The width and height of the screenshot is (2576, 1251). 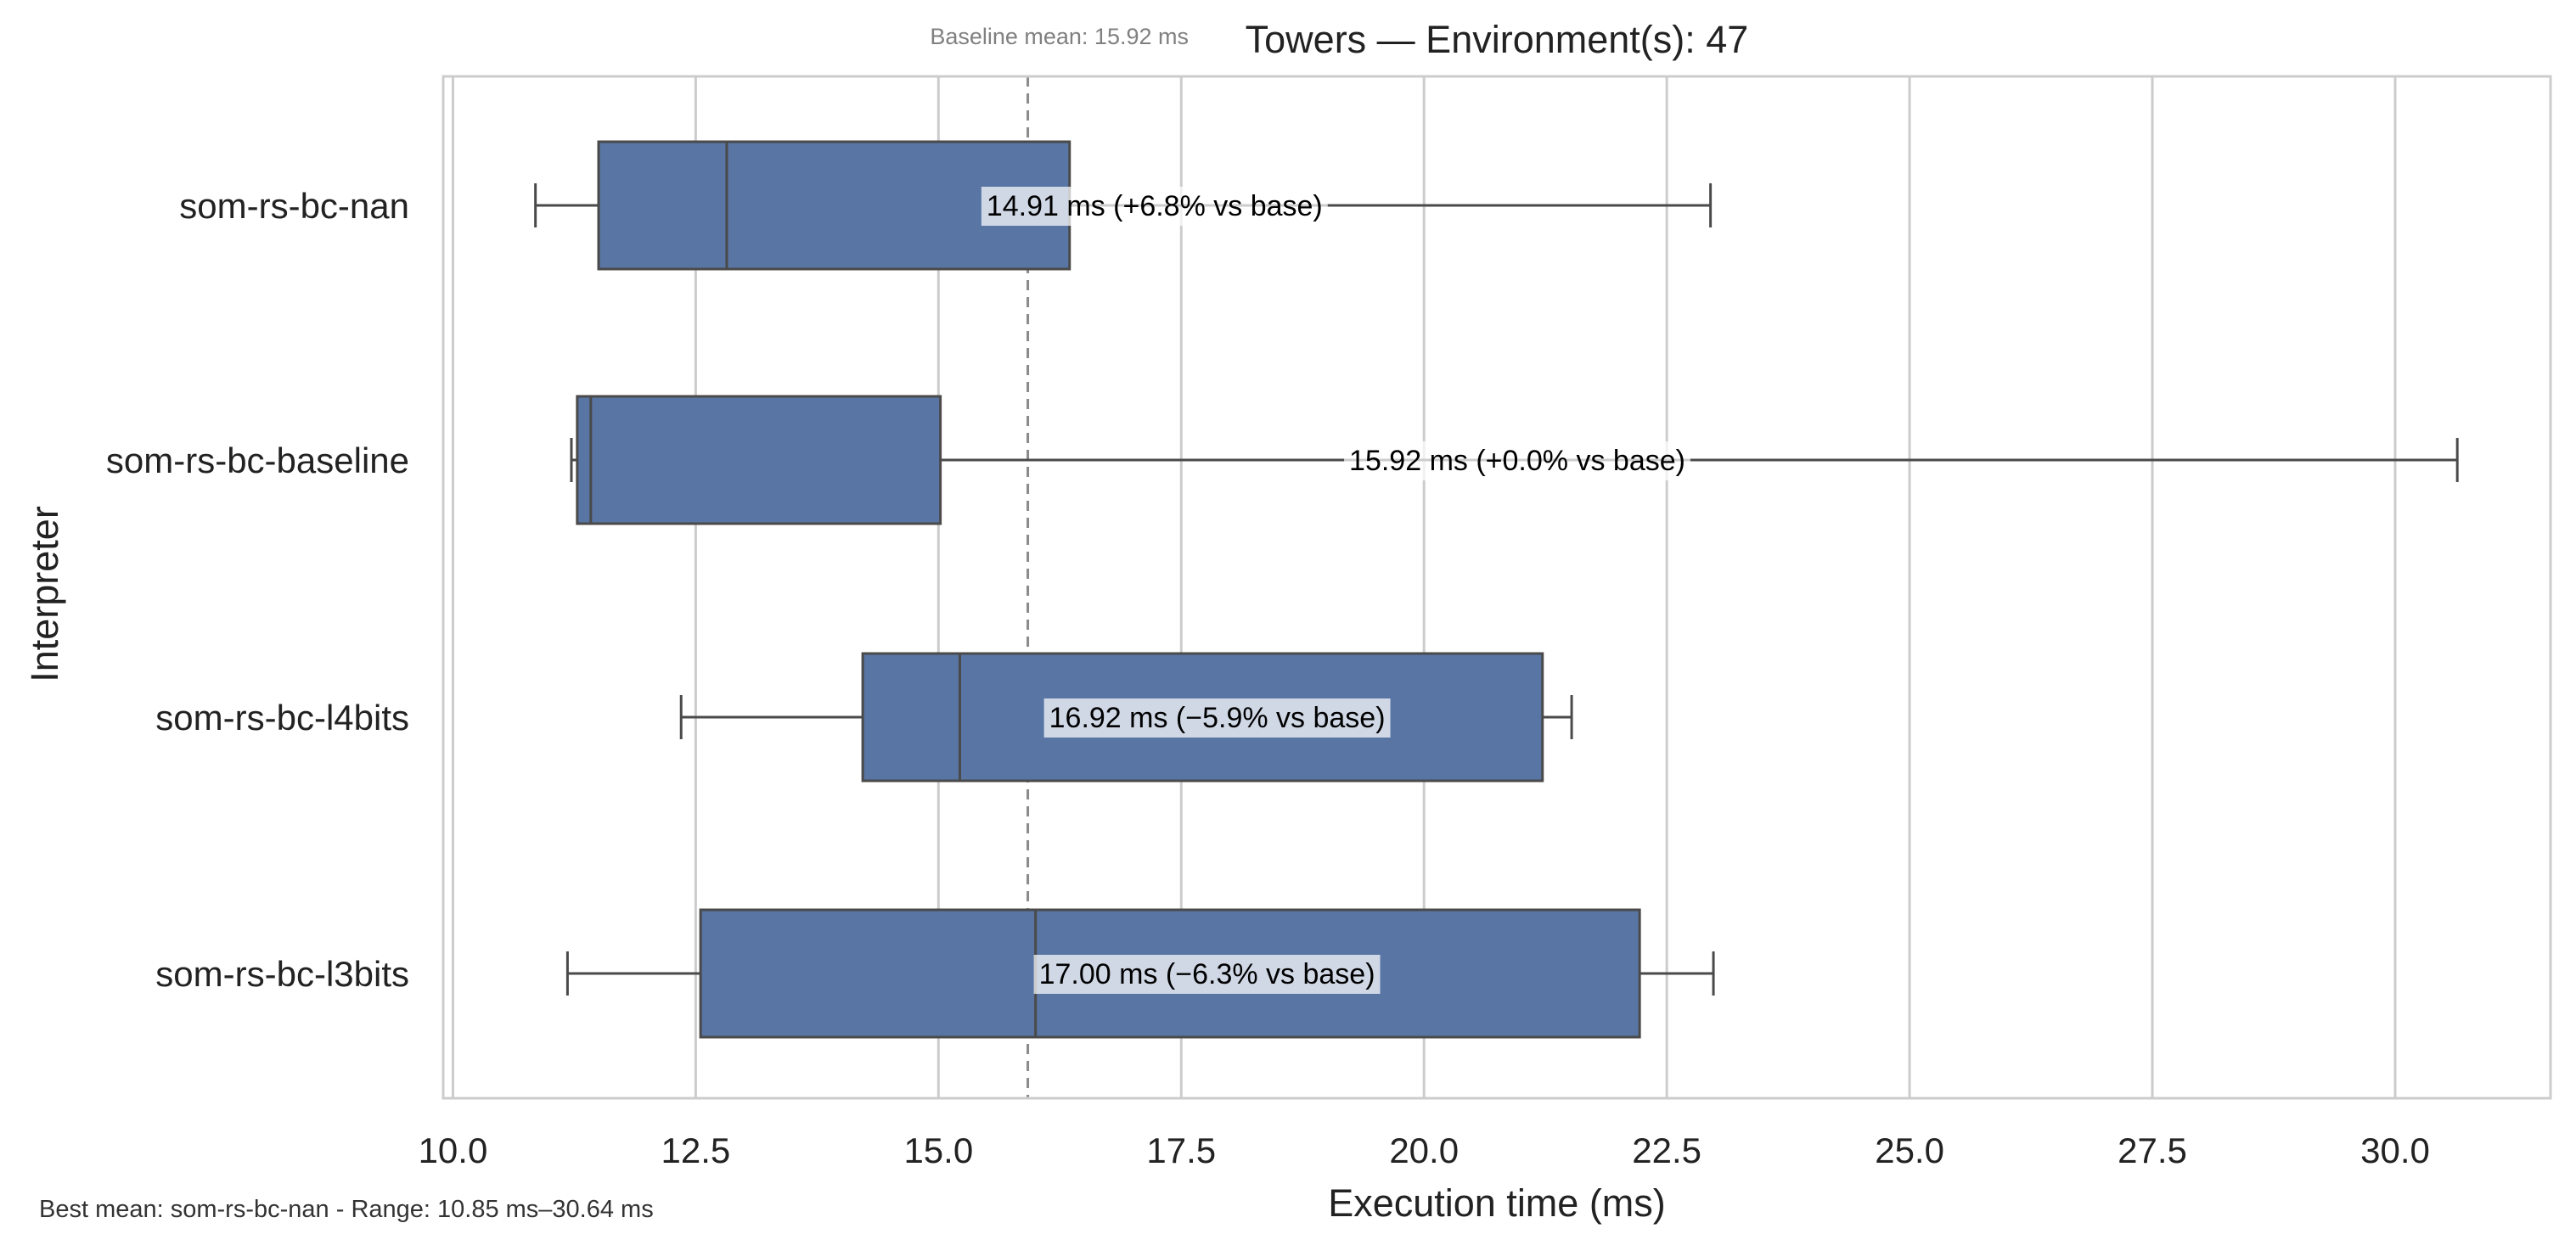 I want to click on mean-label: 15.92 ms (+0.0% vs base), so click(x=1517, y=461).